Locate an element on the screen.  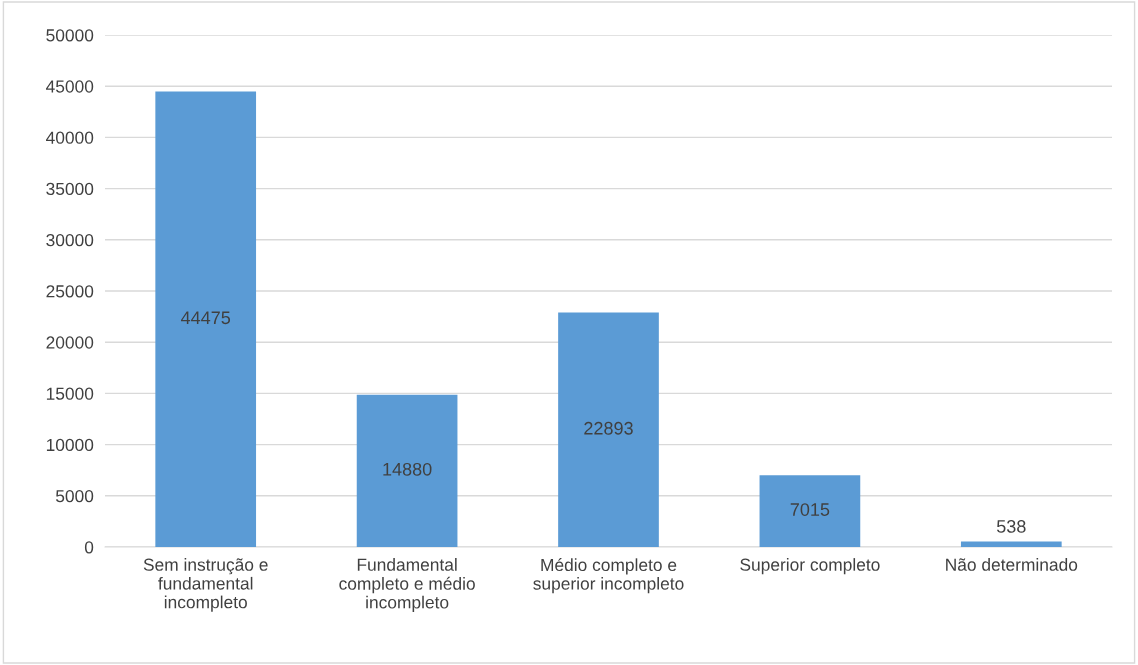
y-tick-label: 25000 is located at coordinates (70, 291).